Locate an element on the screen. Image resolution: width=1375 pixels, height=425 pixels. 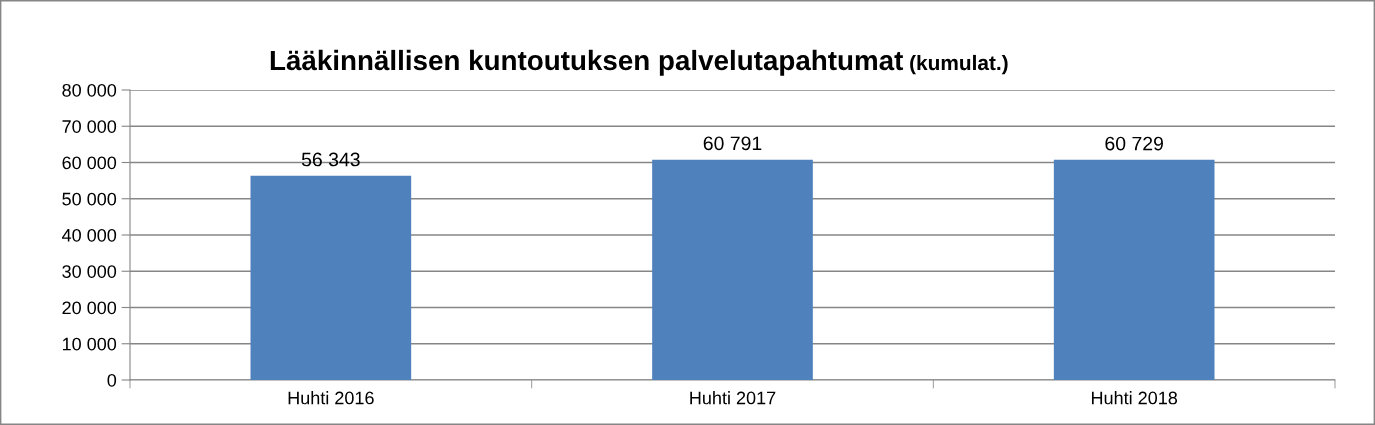
y-tick-label: 20 000 is located at coordinates (89, 308).